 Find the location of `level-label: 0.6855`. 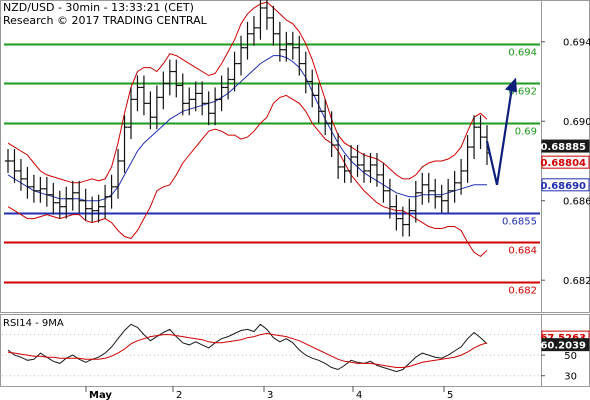

level-label: 0.6855 is located at coordinates (519, 222).